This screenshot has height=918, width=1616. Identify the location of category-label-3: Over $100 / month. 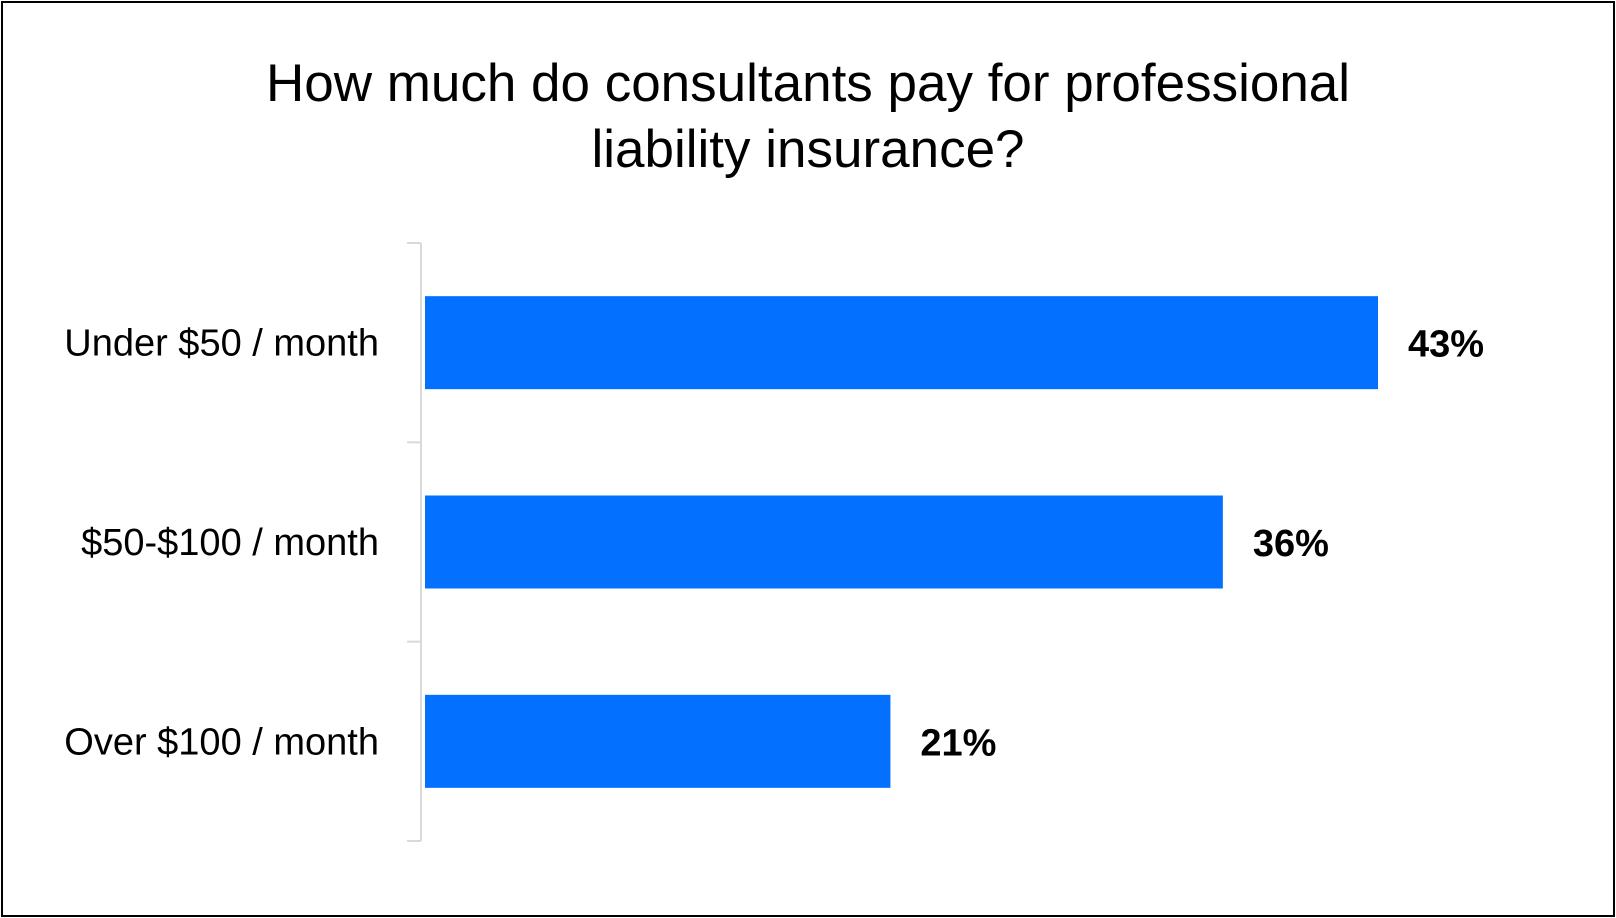
(221, 742).